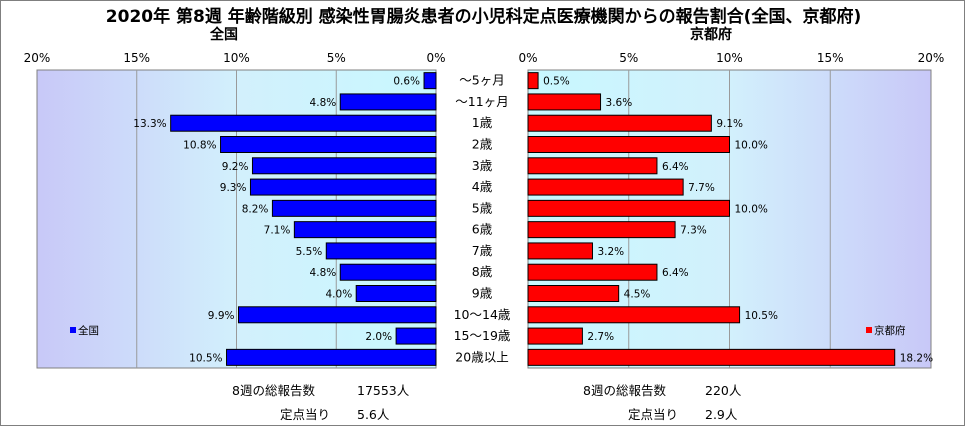 This screenshot has height=428, width=967. I want to click on kyoto-legend-label: 京都府, so click(890, 330).